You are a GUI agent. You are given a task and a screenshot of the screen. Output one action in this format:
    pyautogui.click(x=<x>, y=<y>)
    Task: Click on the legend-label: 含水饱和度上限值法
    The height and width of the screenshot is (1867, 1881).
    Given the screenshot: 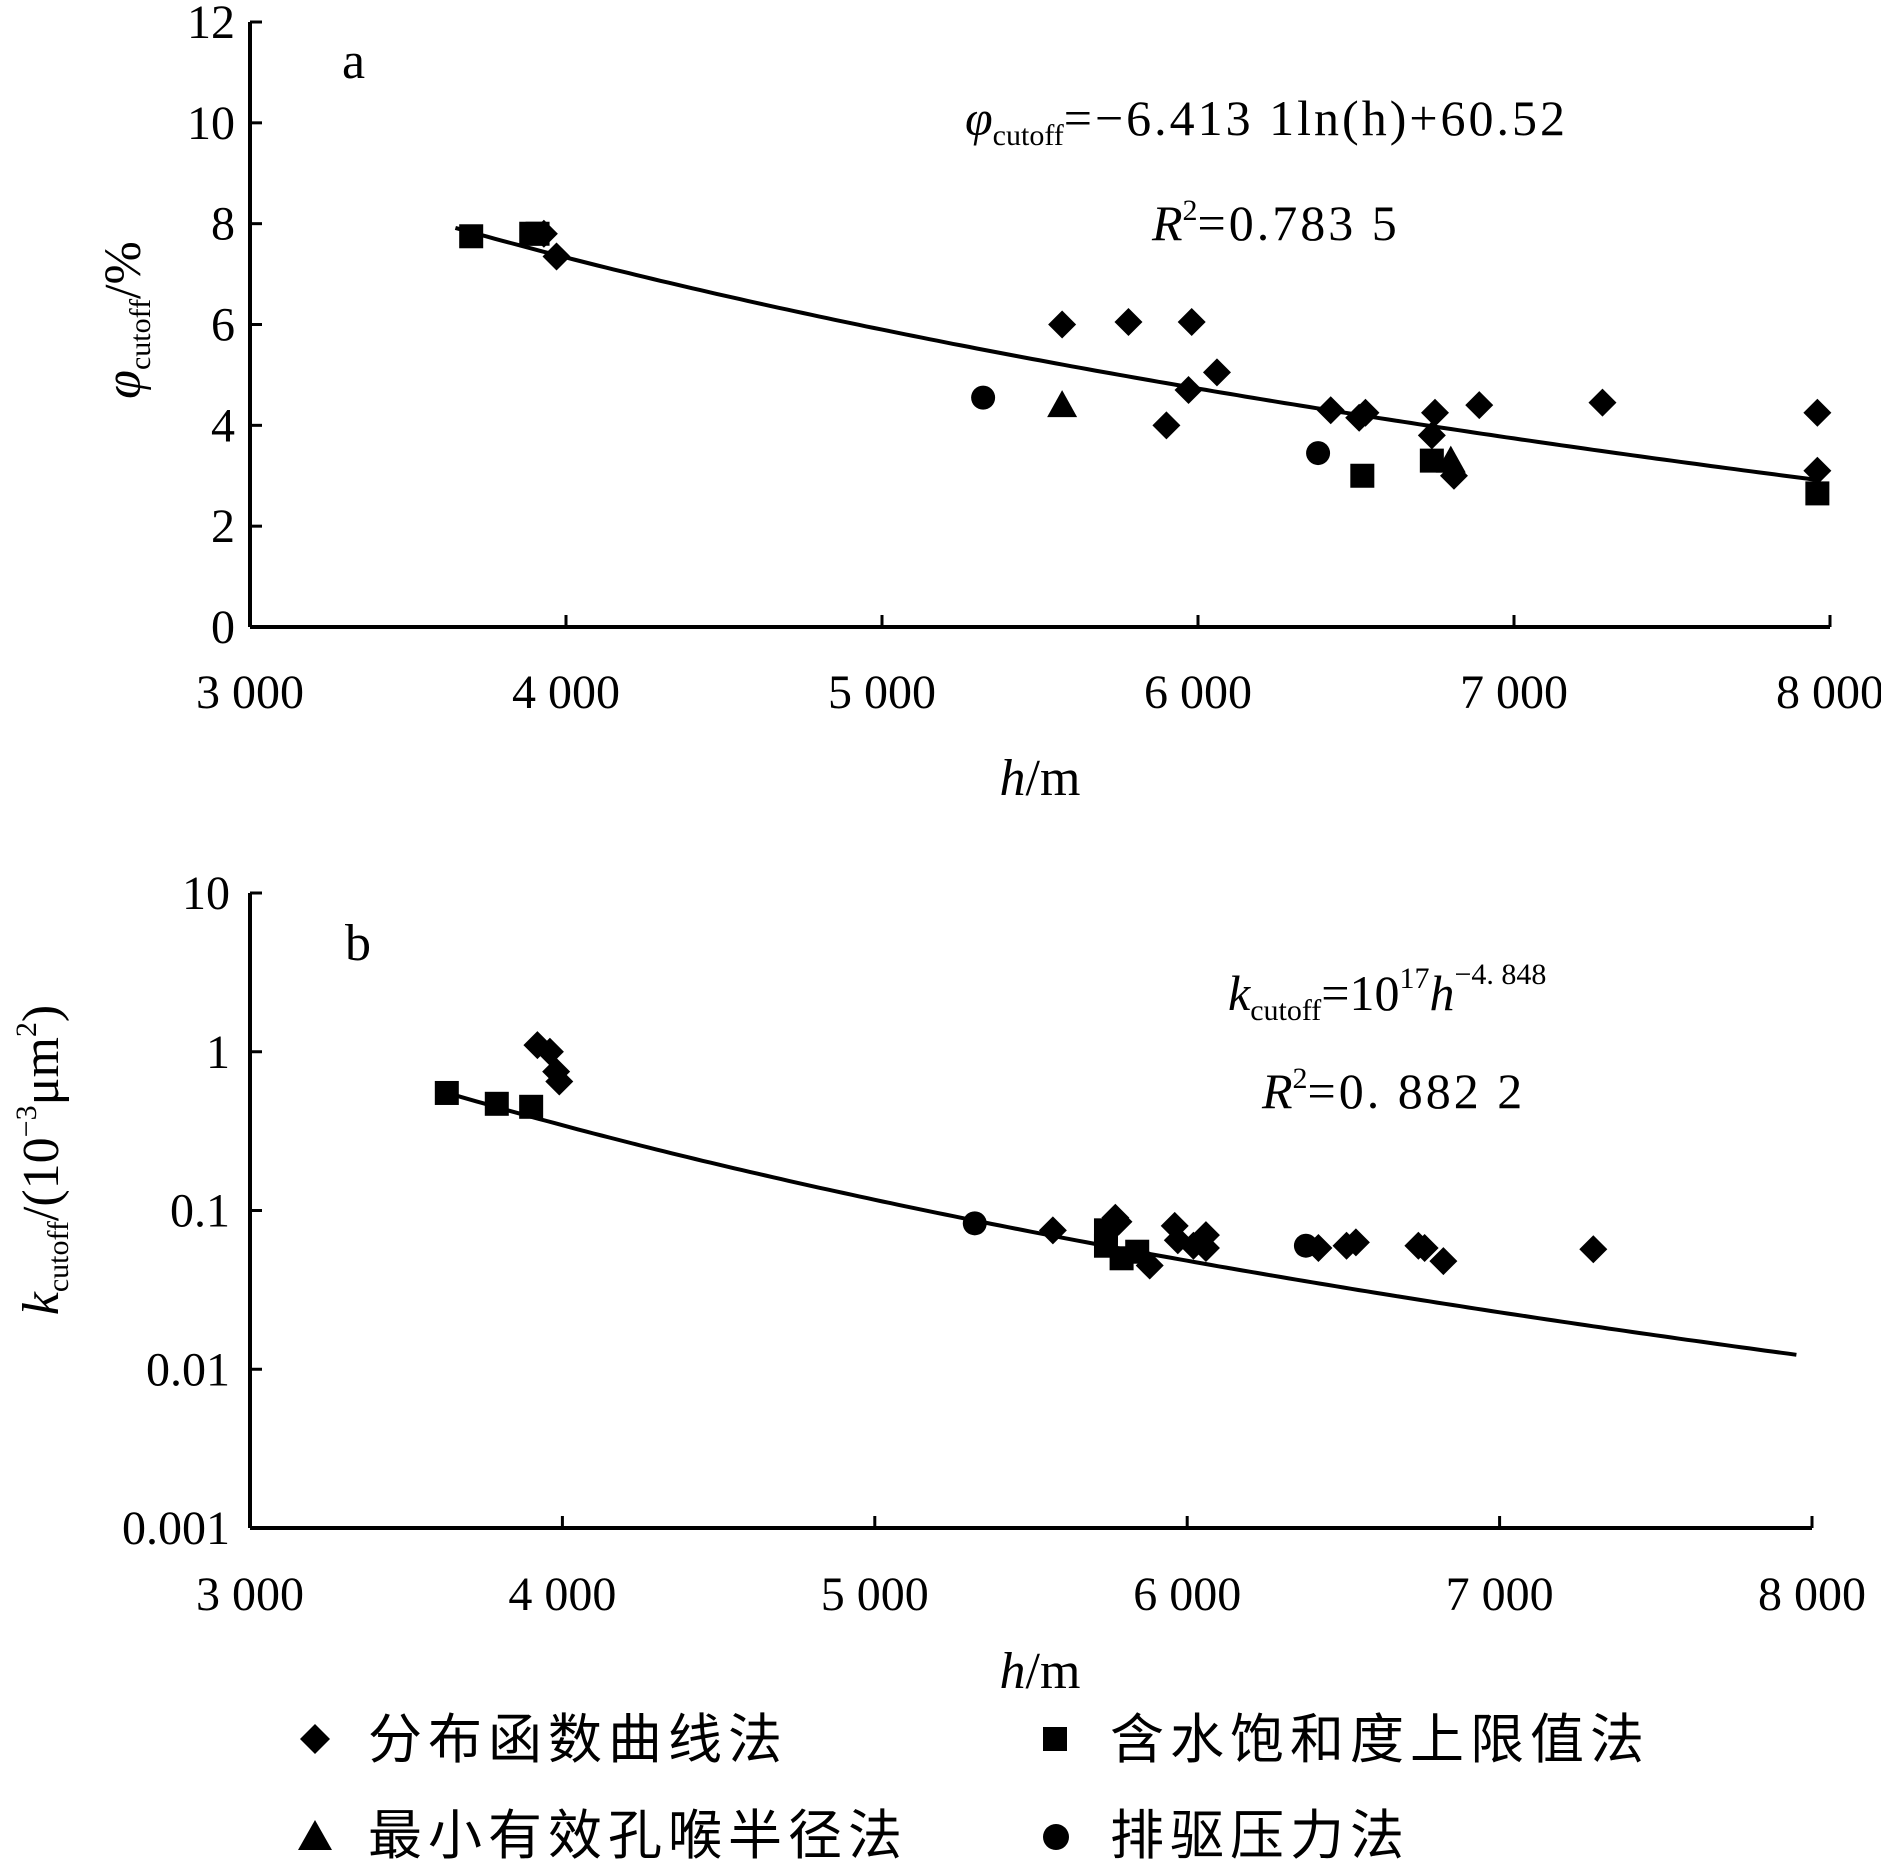 What is the action you would take?
    pyautogui.click(x=1380, y=1739)
    